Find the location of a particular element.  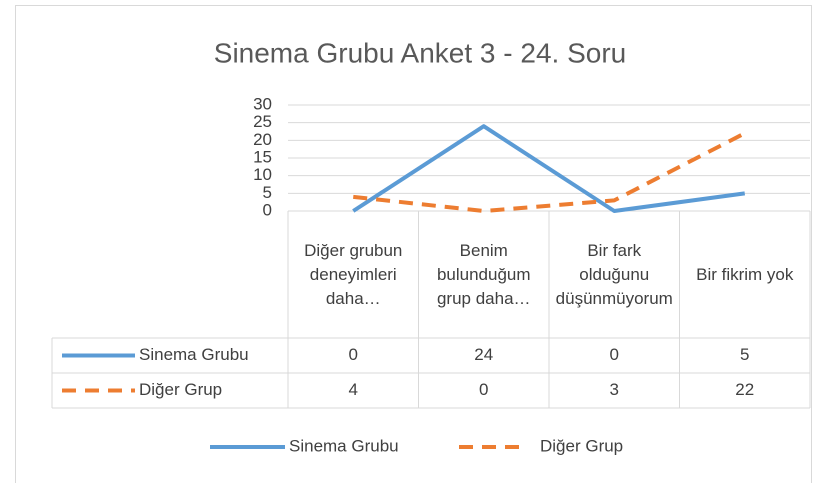

y-tick-label: 15 is located at coordinates (262, 156).